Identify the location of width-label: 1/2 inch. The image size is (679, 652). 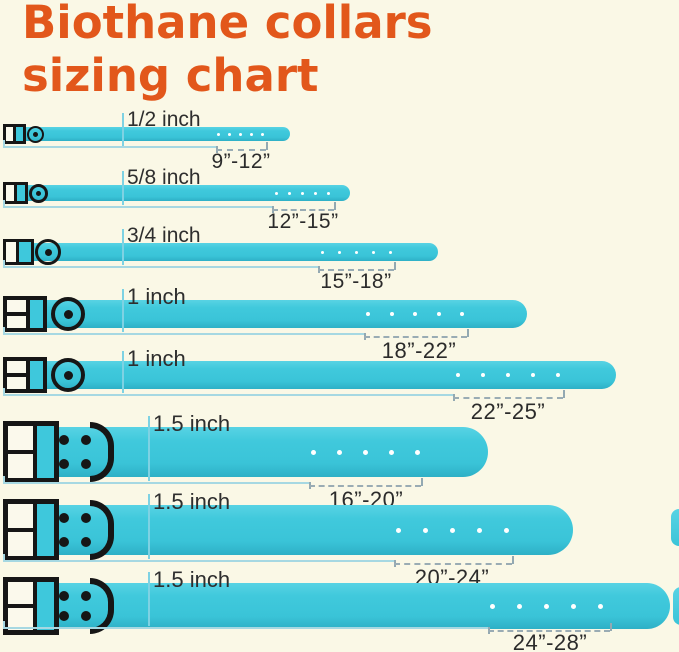
(164, 119).